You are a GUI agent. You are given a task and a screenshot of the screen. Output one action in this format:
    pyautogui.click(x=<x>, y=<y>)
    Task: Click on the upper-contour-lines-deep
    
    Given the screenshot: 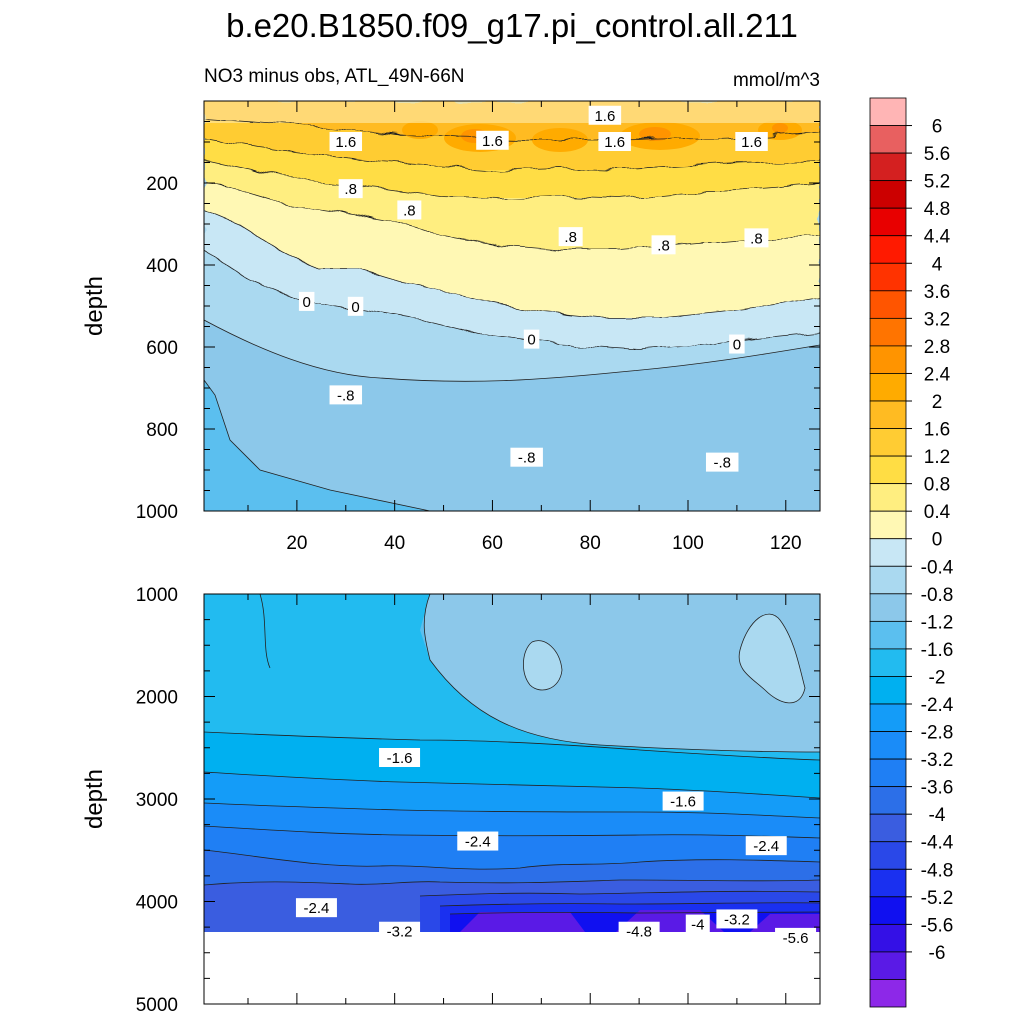 What is the action you would take?
    pyautogui.click(x=512, y=415)
    